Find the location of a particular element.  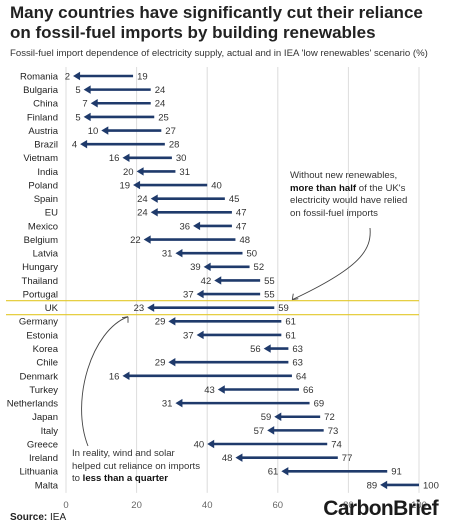

category-label: EU is located at coordinates (51, 213).